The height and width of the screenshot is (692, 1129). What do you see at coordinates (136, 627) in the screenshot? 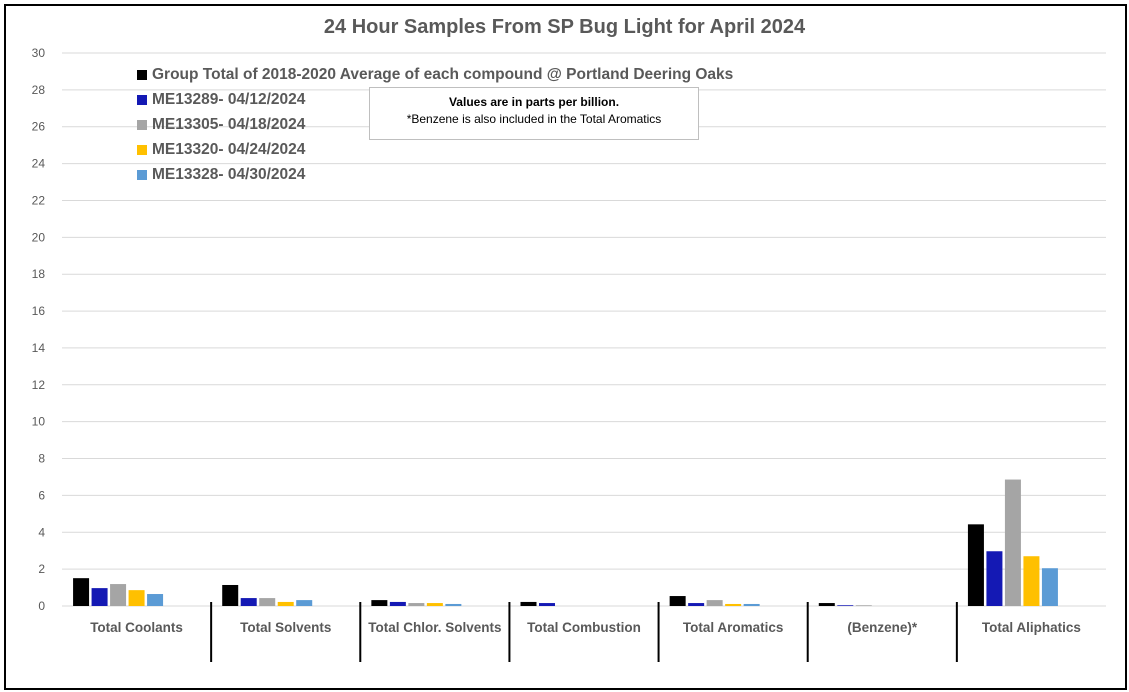
I see `x-tick-label: Total Coolants` at bounding box center [136, 627].